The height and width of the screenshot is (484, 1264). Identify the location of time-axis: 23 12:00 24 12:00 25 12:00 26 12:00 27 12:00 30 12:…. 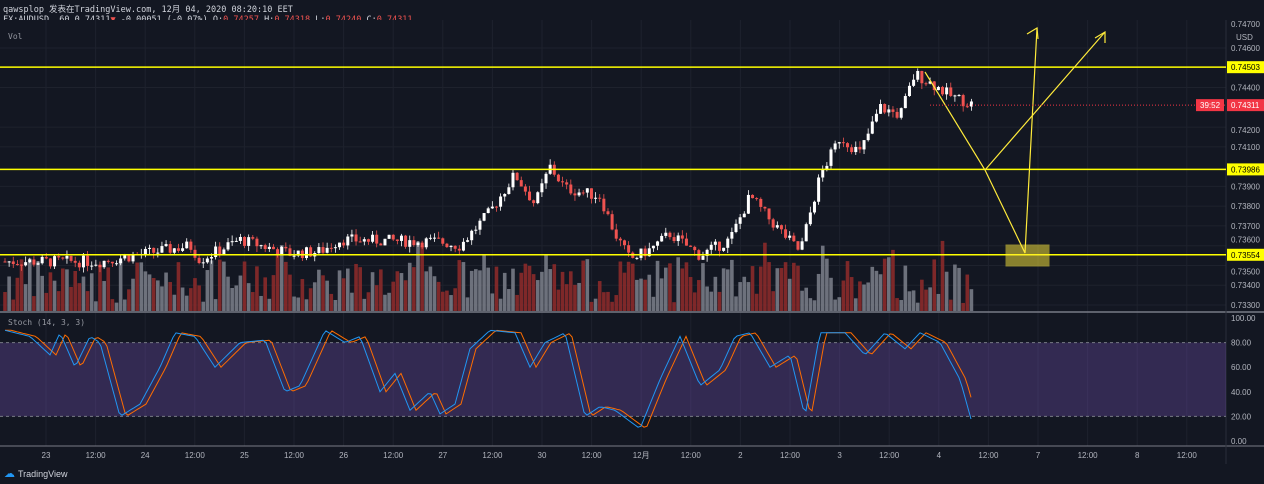
(620, 455).